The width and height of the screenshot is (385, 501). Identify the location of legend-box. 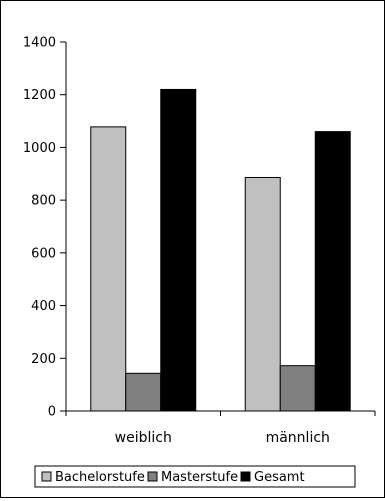
(195, 476).